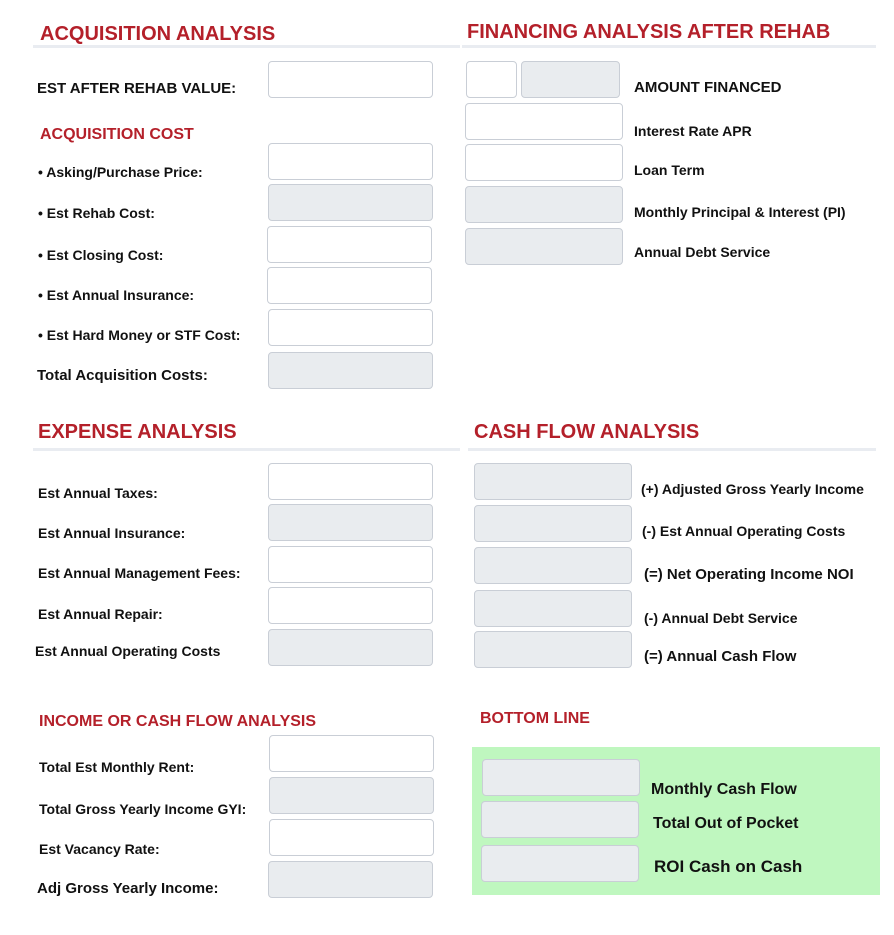  I want to click on vacancy-rate-input, so click(351, 837).